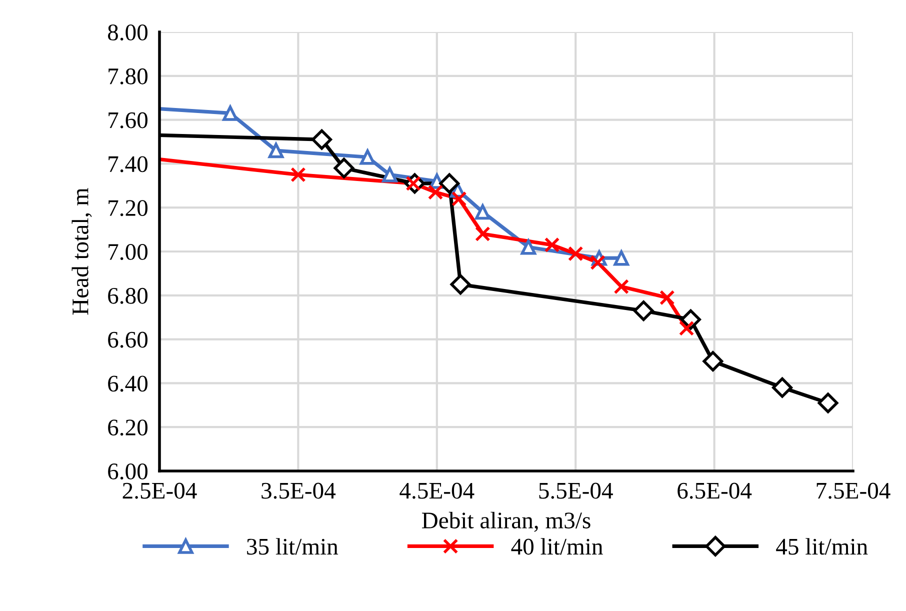 This screenshot has height=611, width=906. What do you see at coordinates (128, 120) in the screenshot?
I see `y-tick-label: 7.60` at bounding box center [128, 120].